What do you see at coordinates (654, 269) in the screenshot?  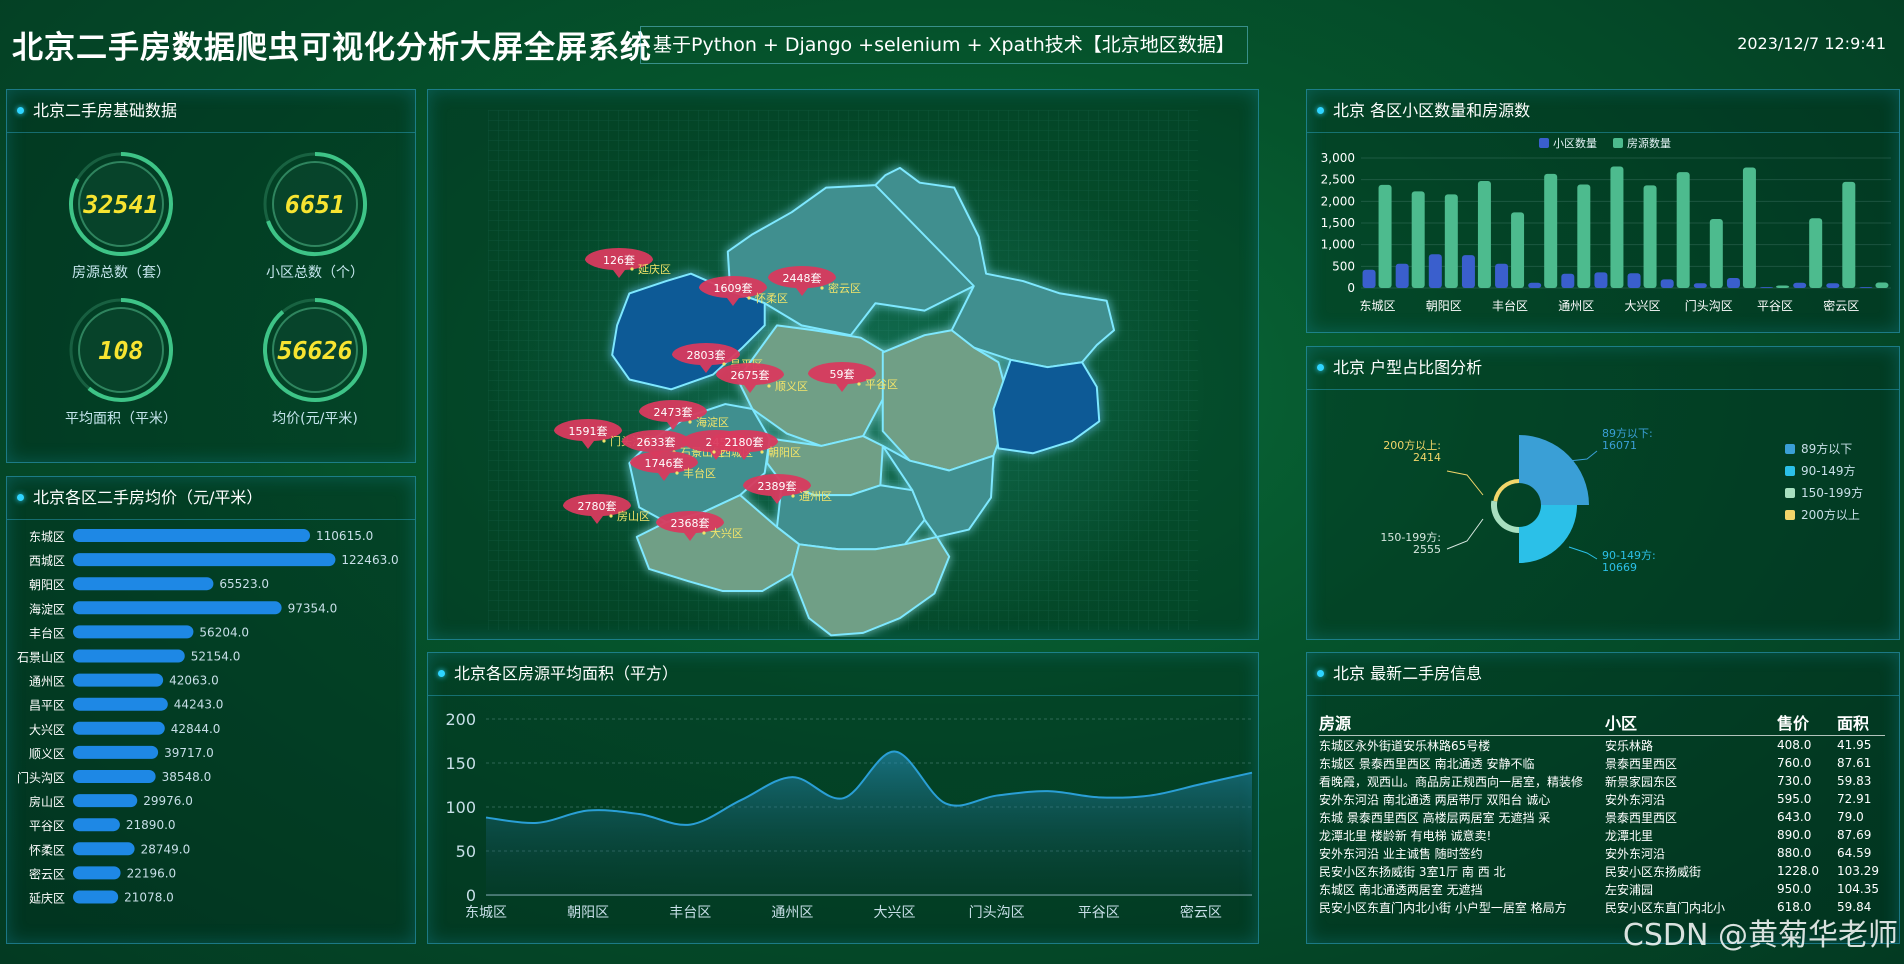 I see `map-district-label: 延庆区` at bounding box center [654, 269].